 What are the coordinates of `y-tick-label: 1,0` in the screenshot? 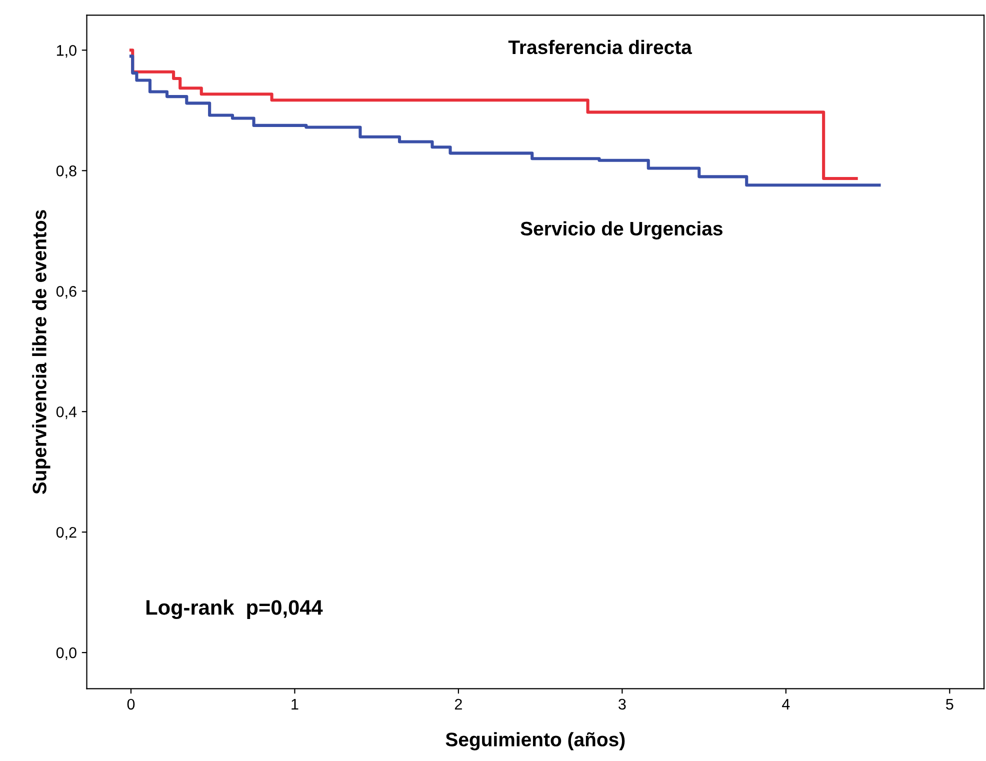 It's located at (66, 51).